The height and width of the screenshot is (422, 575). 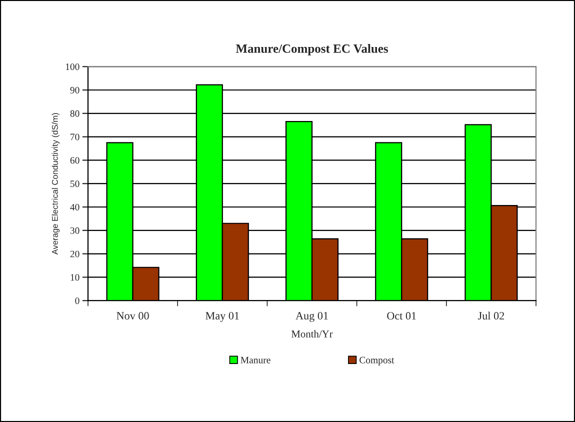 I want to click on y-tick-label: 20, so click(x=75, y=254).